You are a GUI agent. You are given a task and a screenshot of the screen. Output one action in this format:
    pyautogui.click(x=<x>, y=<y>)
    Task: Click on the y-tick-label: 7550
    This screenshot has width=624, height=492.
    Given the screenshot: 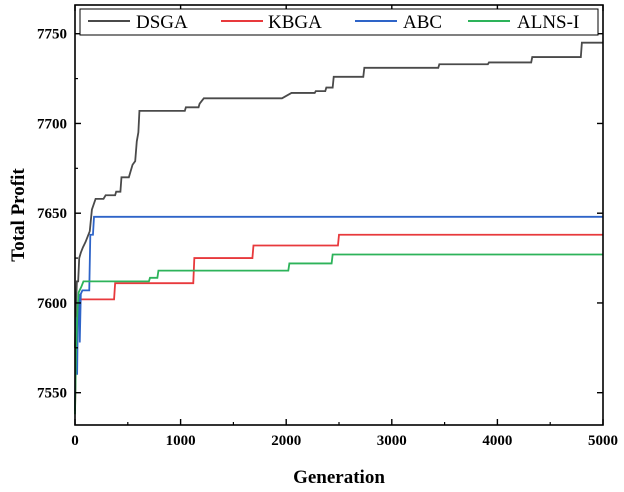 What is the action you would take?
    pyautogui.click(x=52, y=394)
    